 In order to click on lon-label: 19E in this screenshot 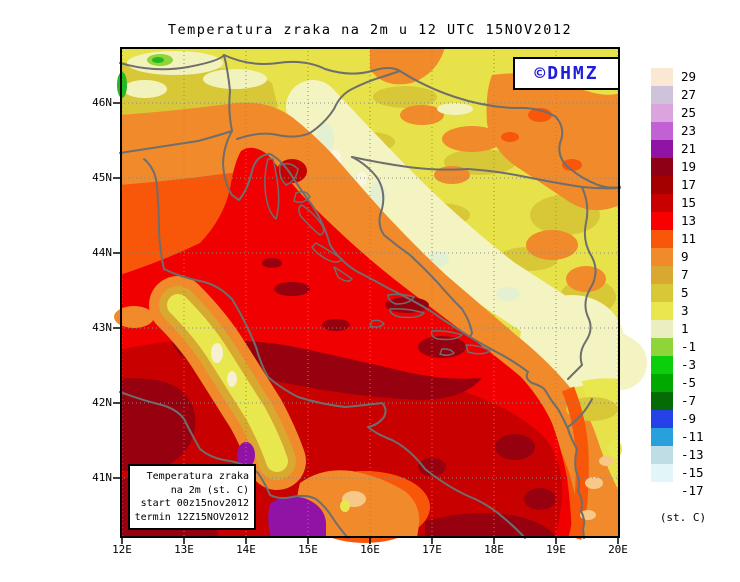, I will do `click(556, 549)`.